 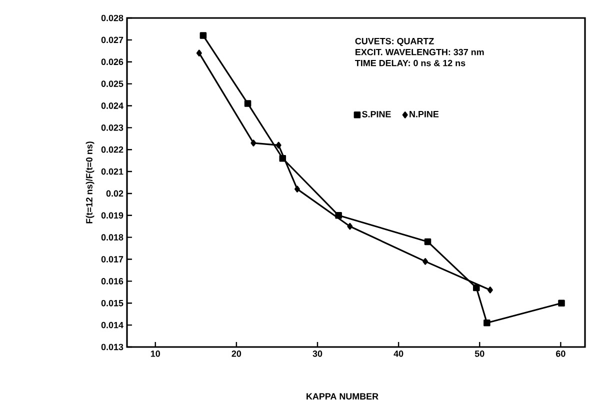 What do you see at coordinates (112, 347) in the screenshot?
I see `y-tick-label: 0.013` at bounding box center [112, 347].